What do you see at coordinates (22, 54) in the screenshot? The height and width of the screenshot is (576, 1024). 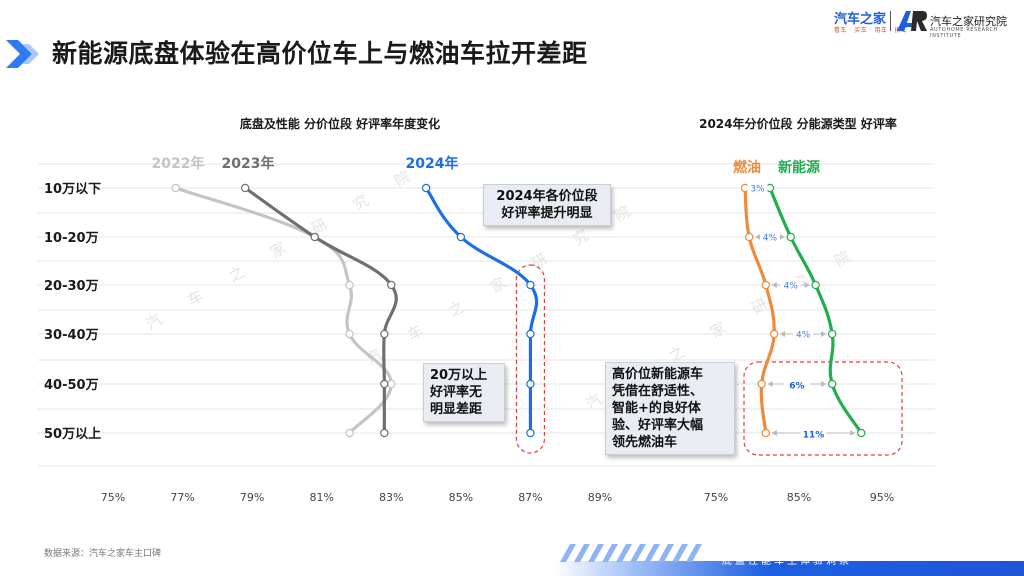 I see `title-chevron-icon` at bounding box center [22, 54].